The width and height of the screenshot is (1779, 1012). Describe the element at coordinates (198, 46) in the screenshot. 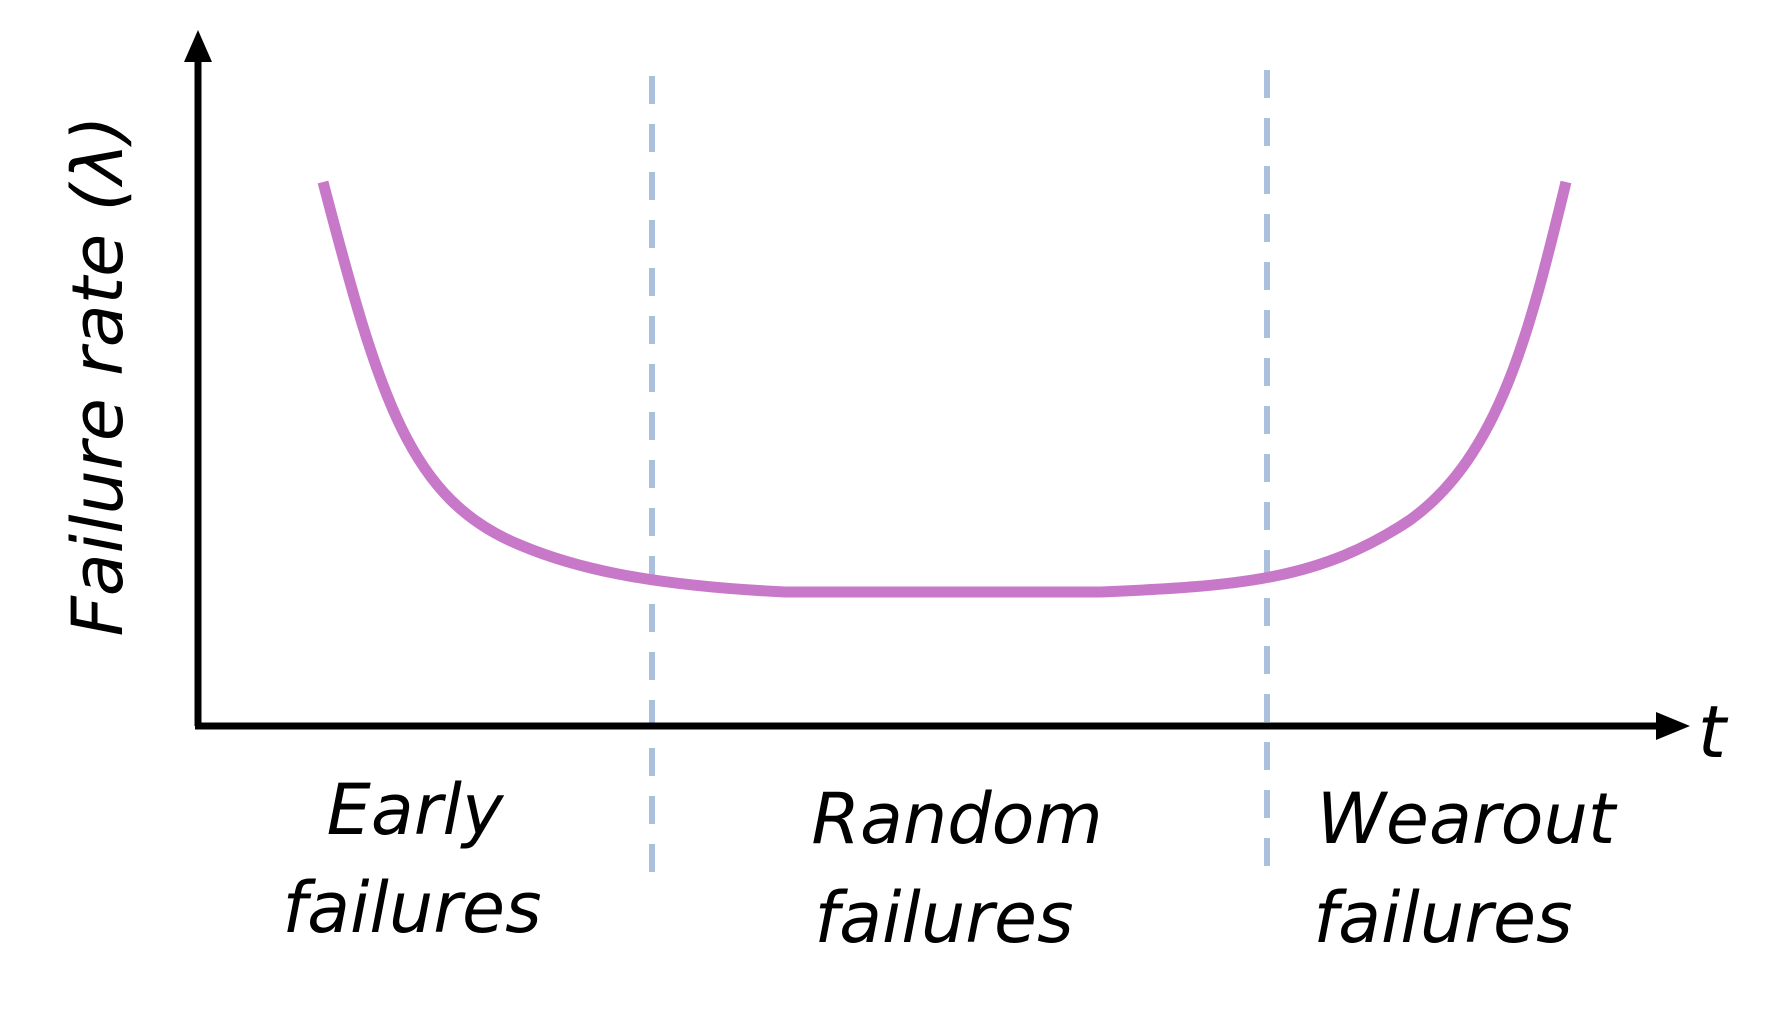

I see `y-axis-arrowhead` at that location.